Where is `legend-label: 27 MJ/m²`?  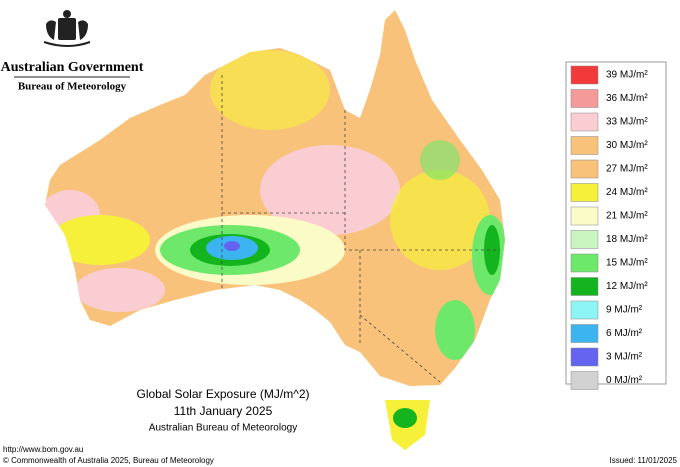 legend-label: 27 MJ/m² is located at coordinates (627, 169).